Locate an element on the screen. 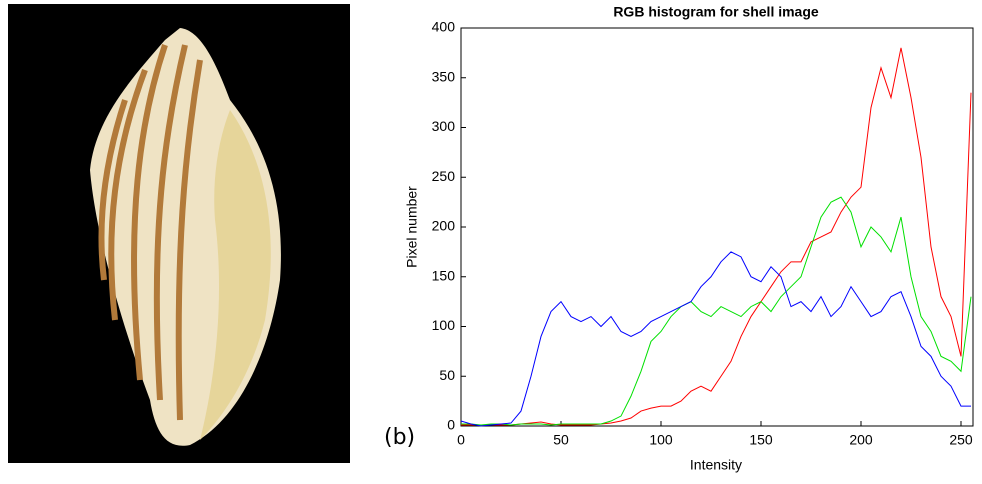 Image resolution: width=982 pixels, height=484 pixels. y-tick-label: 0 is located at coordinates (451, 425).